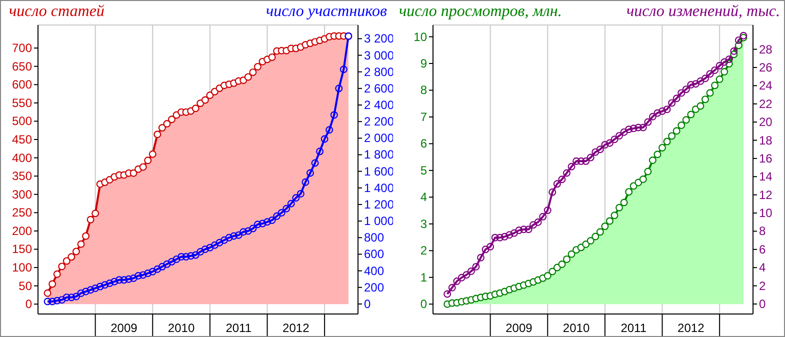 This screenshot has width=785, height=337. What do you see at coordinates (762, 285) in the screenshot?
I see `y2-tick-label: 2` at bounding box center [762, 285].